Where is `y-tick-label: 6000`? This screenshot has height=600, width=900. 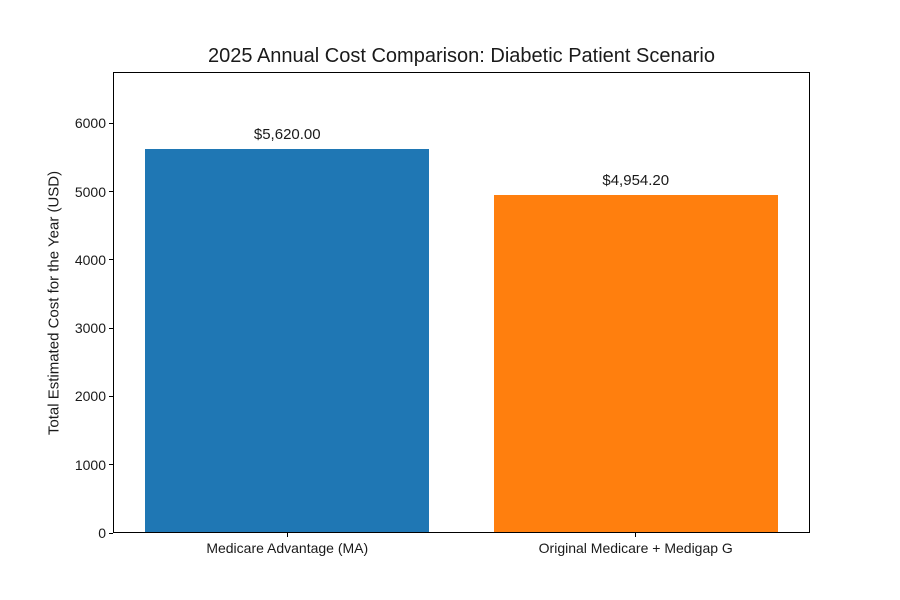
y-tick-label: 6000 is located at coordinates (90, 123).